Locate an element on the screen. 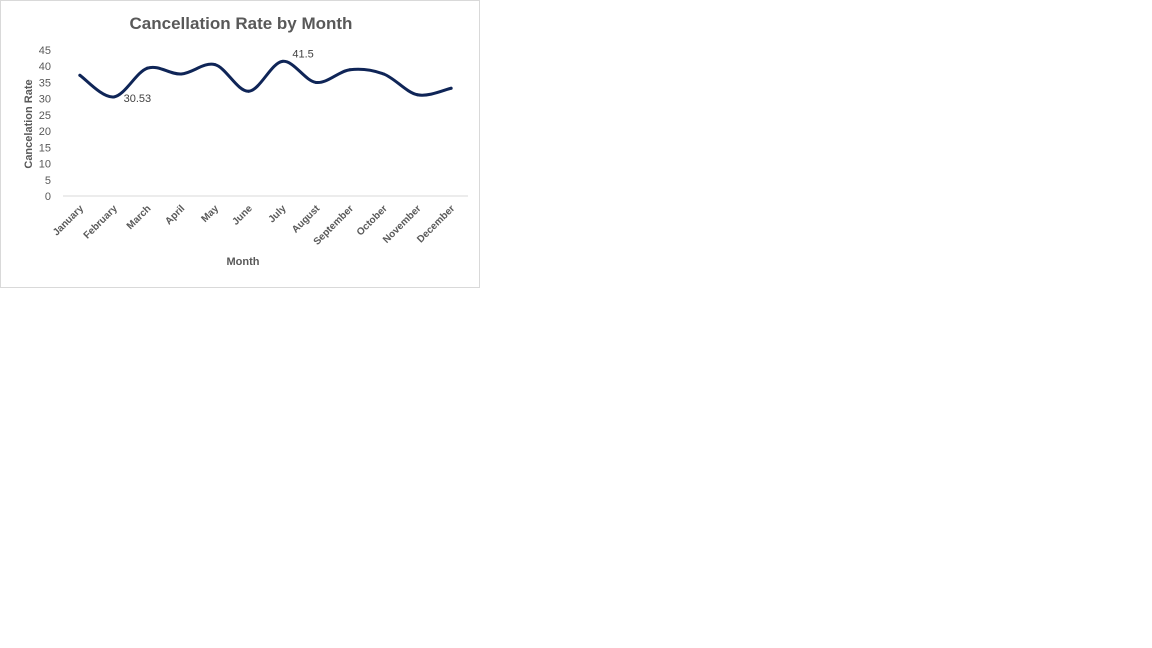 The image size is (1152, 648). y-tick-labels: 0 5 10 15 20 25 30 35 40 45 is located at coordinates (45, 124).